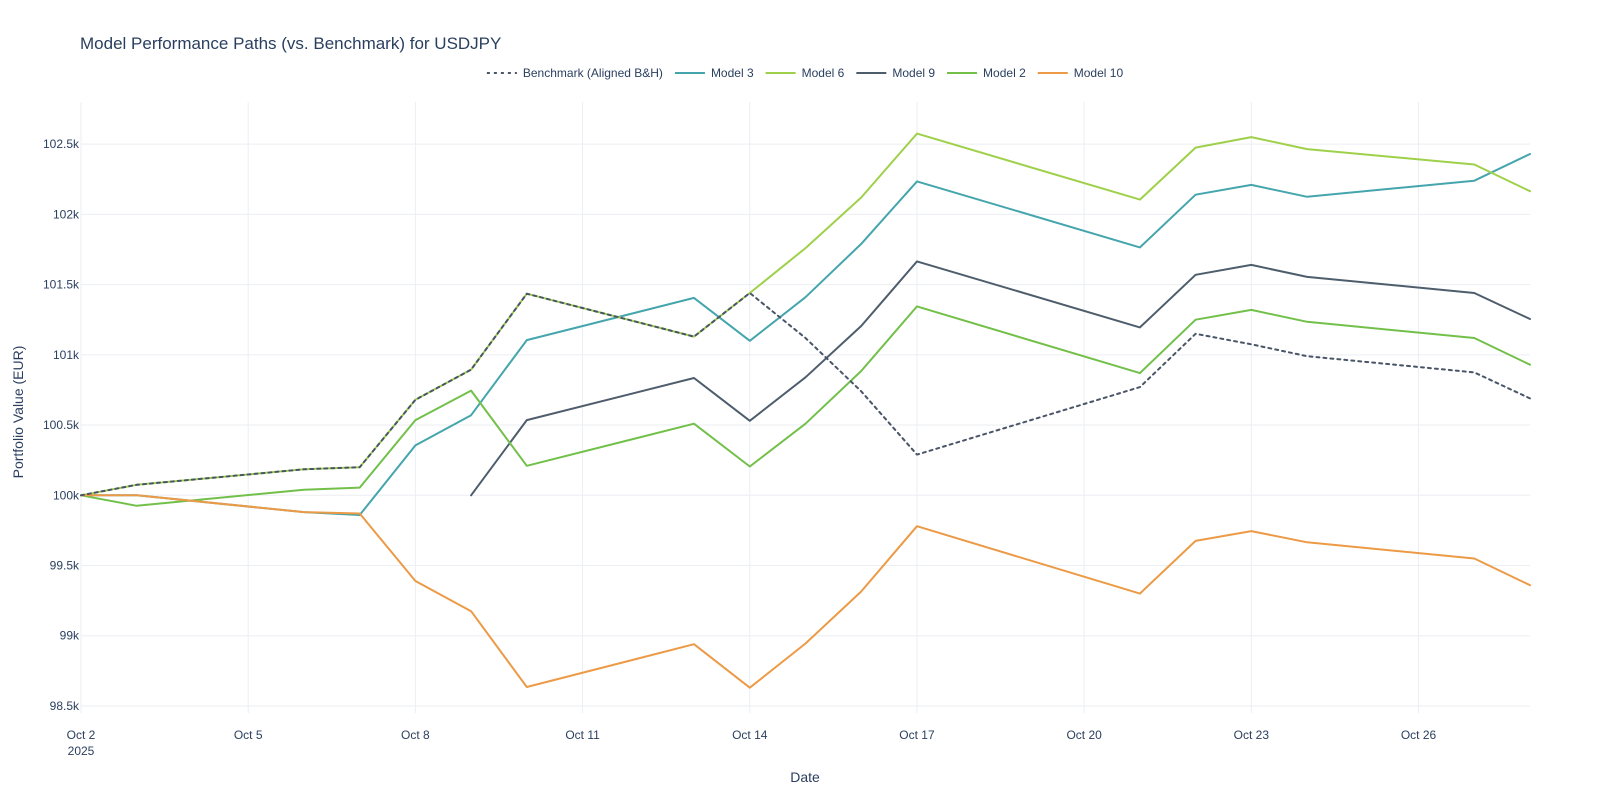 The height and width of the screenshot is (805, 1600). Describe the element at coordinates (248, 735) in the screenshot. I see `x-tick-label: Oct 5` at that location.